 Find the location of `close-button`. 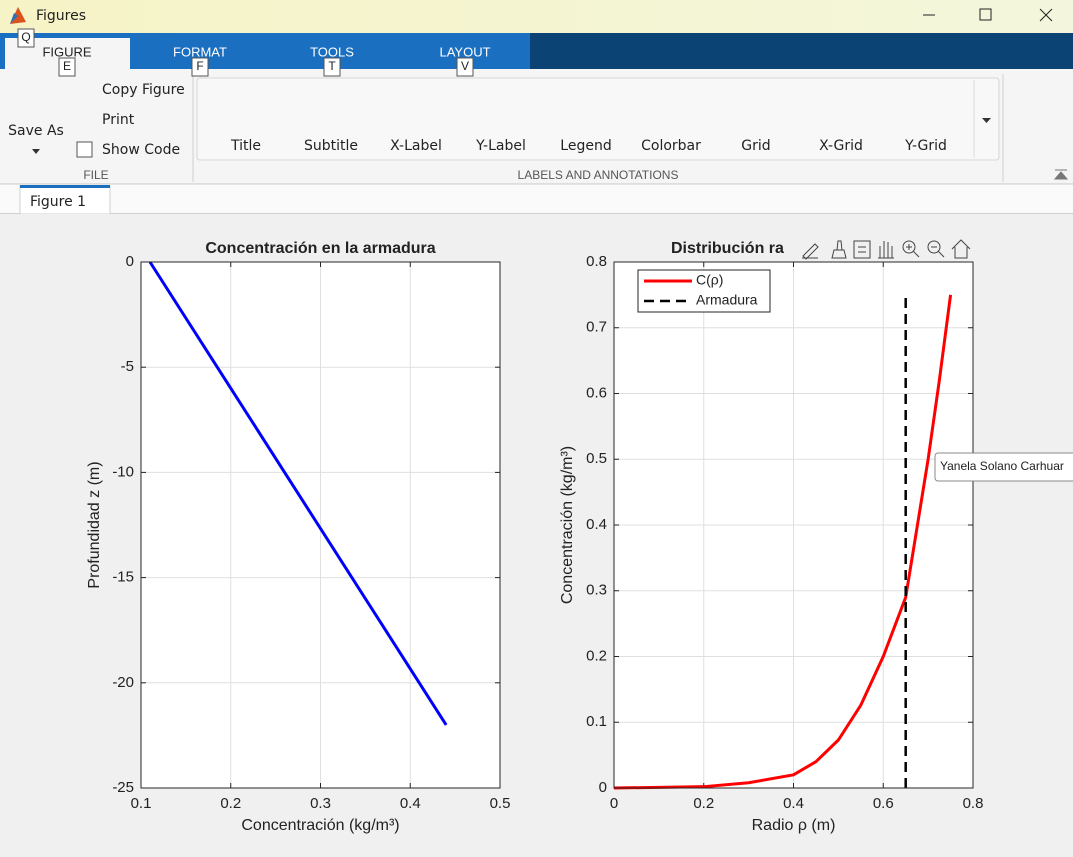

close-button is located at coordinates (1046, 15).